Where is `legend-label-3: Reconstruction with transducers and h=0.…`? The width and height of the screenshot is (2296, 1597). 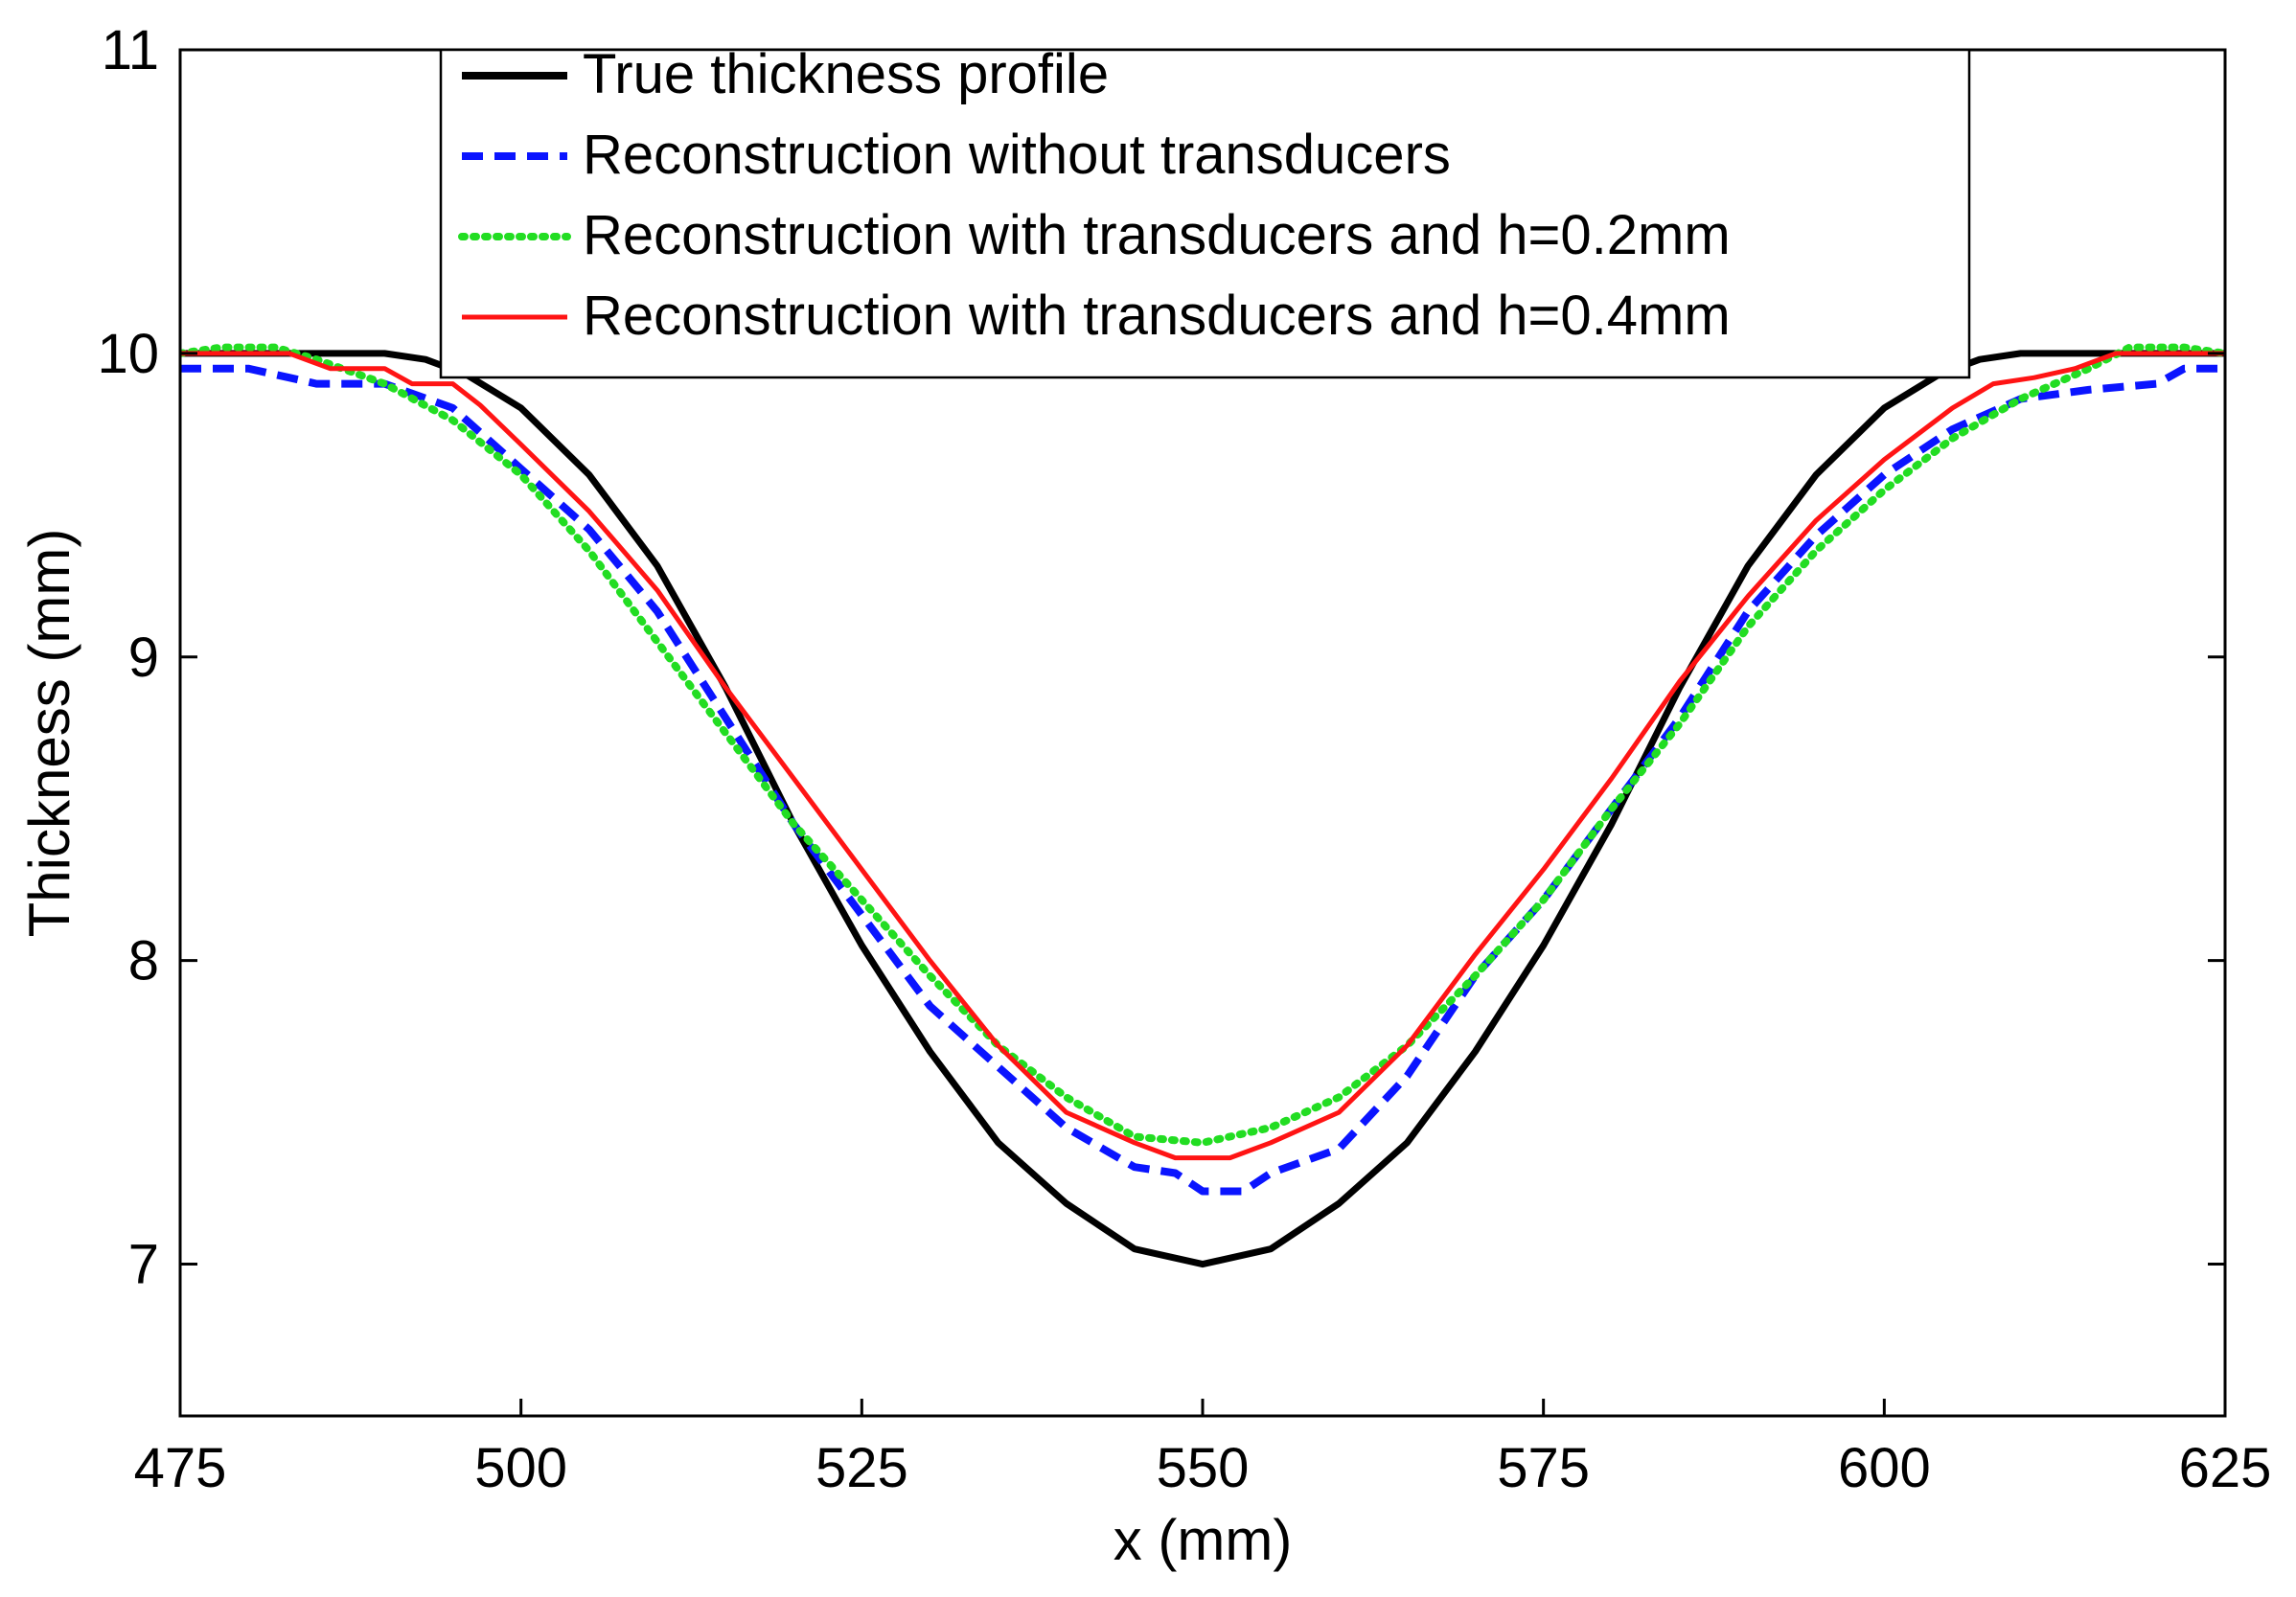 legend-label-3: Reconstruction with transducers and h=0.… is located at coordinates (1157, 235).